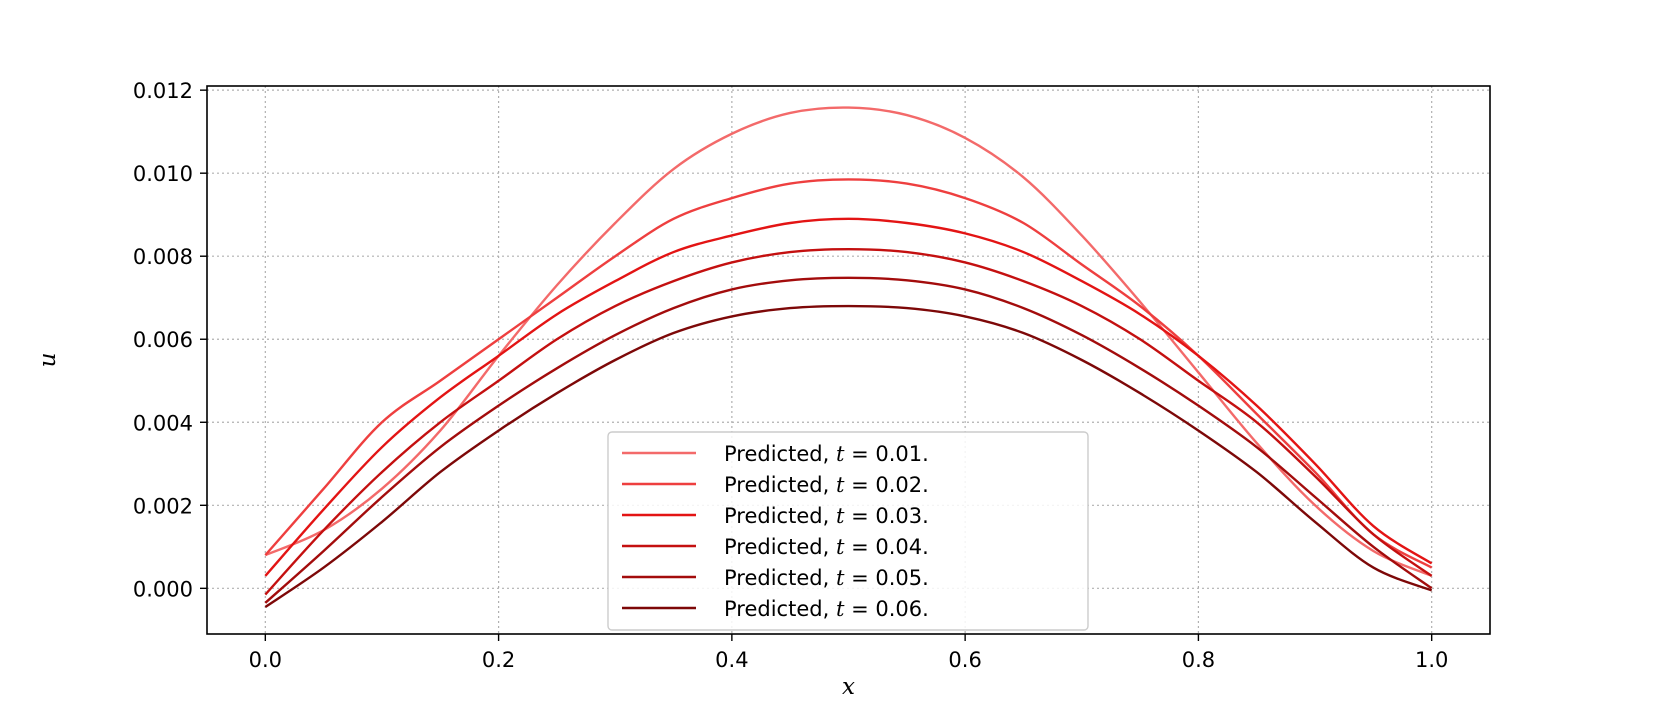  What do you see at coordinates (826, 578) in the screenshot?
I see `legend-entry-label: Predicted, t = 0.05.` at bounding box center [826, 578].